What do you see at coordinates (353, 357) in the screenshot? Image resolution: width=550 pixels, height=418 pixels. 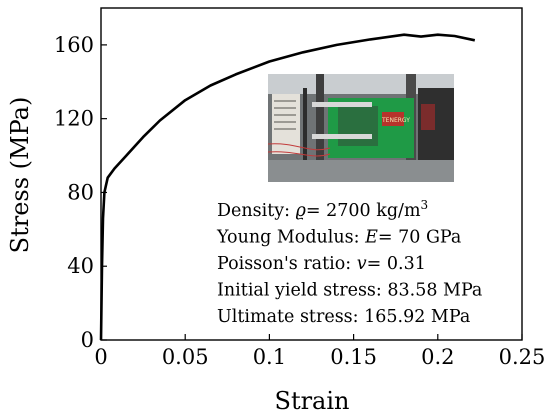 I see `x-tick-label: 0.15` at bounding box center [353, 357].